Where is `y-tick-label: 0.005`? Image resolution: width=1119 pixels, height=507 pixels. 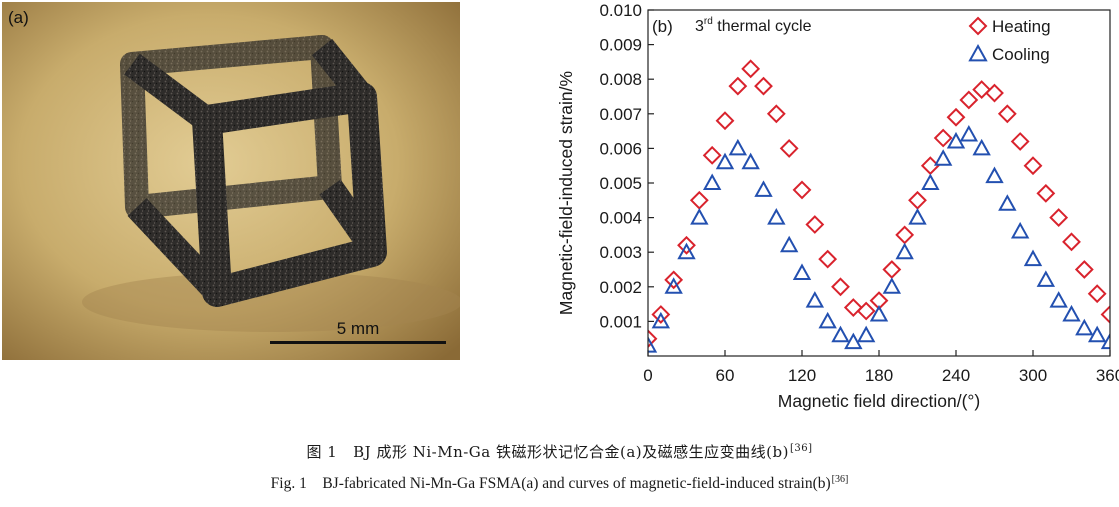
y-tick-label: 0.005 is located at coordinates (620, 183).